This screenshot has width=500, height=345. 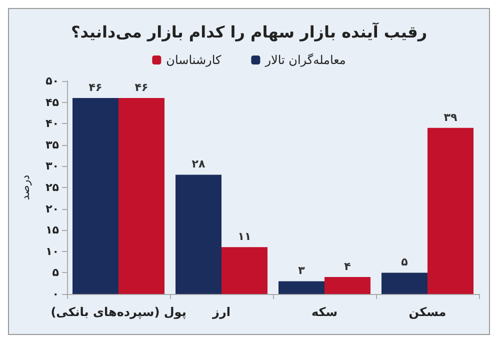 I want to click on y-tick-label: ۱۵, so click(x=53, y=230).